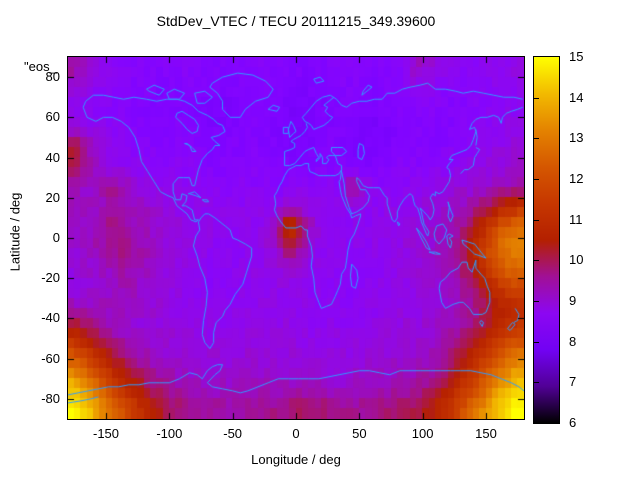  I want to click on colorbar-tick-label: 8, so click(573, 341).